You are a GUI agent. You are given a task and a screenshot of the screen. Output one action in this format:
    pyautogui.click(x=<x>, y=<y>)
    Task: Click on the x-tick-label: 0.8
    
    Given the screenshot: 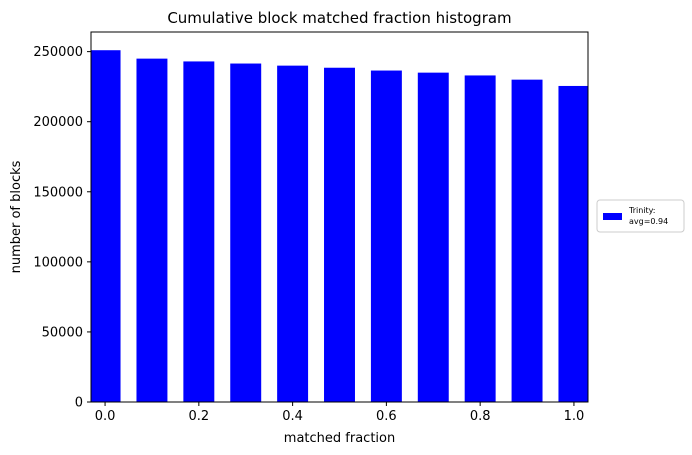 What is the action you would take?
    pyautogui.click(x=480, y=416)
    